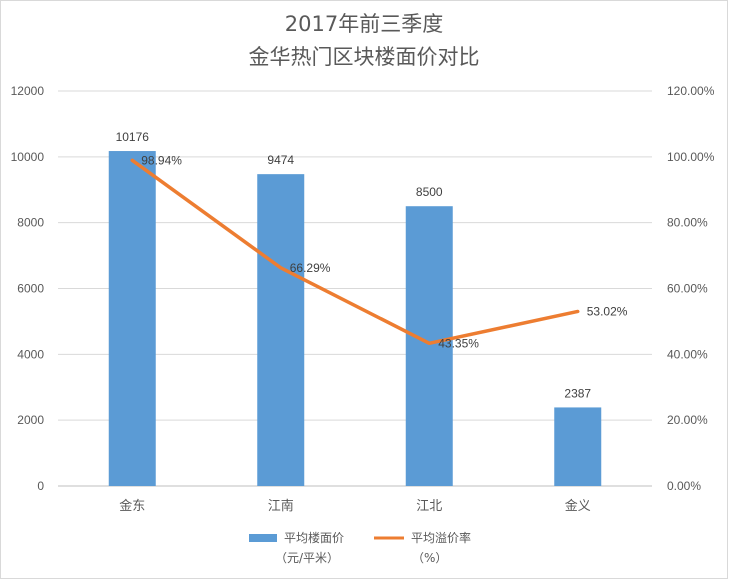 The height and width of the screenshot is (580, 729). I want to click on bar-value-label: 2387, so click(577, 393).